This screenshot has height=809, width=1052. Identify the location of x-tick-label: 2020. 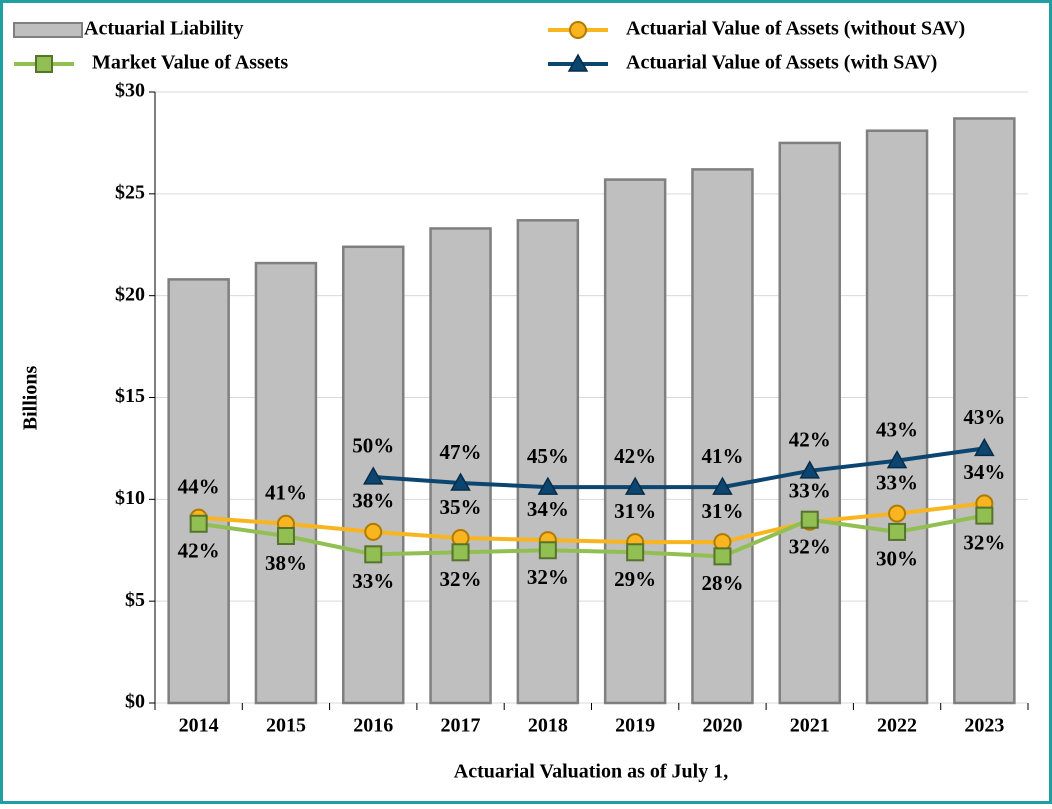
(722, 726).